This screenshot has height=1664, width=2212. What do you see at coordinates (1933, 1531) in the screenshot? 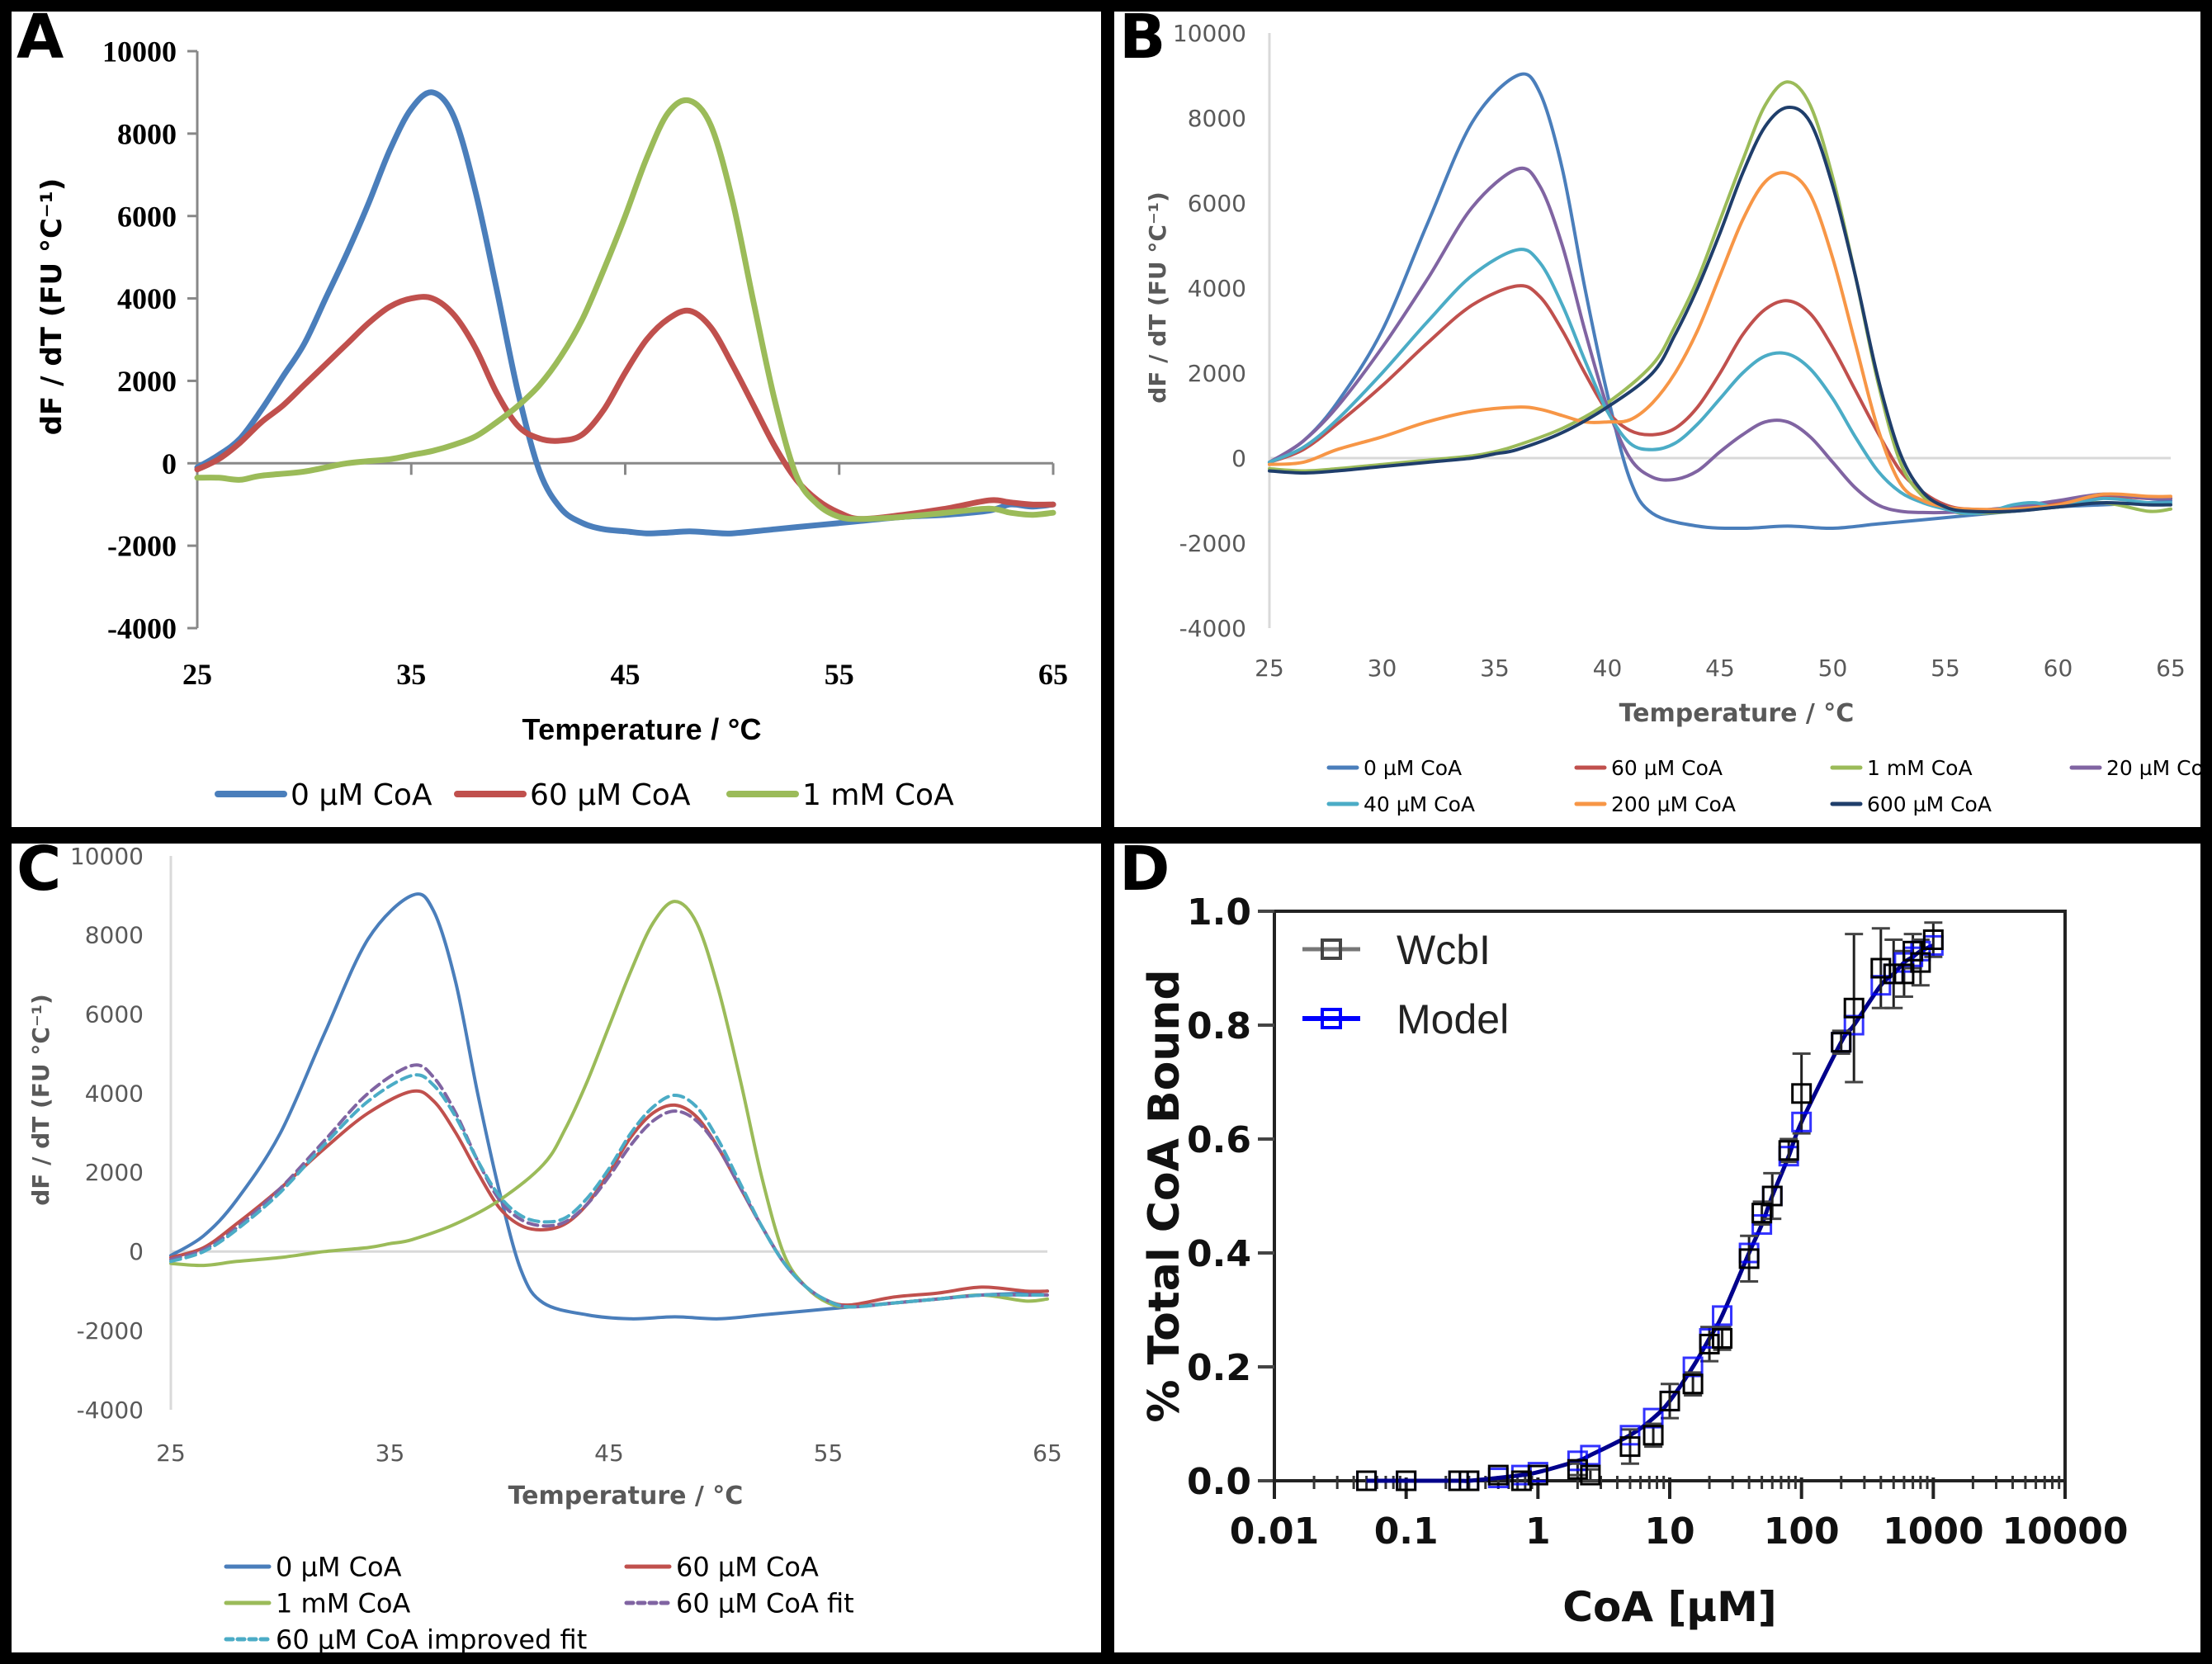
I see `x-tick-label: 1000` at bounding box center [1933, 1531].